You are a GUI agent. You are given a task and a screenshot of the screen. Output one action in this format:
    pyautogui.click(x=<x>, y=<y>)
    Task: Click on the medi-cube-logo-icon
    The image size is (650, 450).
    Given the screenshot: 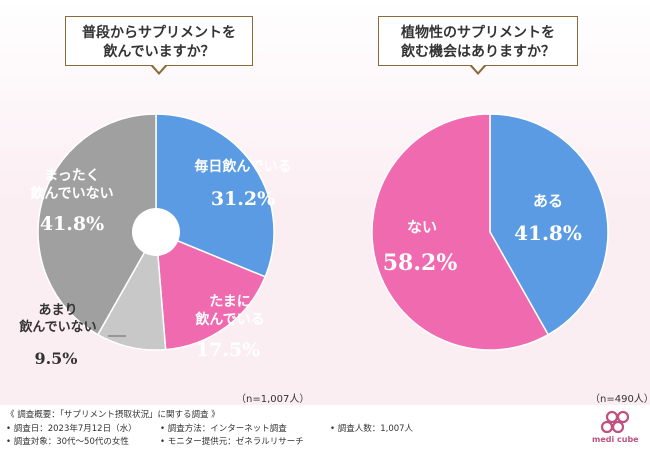 What is the action you would take?
    pyautogui.click(x=615, y=422)
    